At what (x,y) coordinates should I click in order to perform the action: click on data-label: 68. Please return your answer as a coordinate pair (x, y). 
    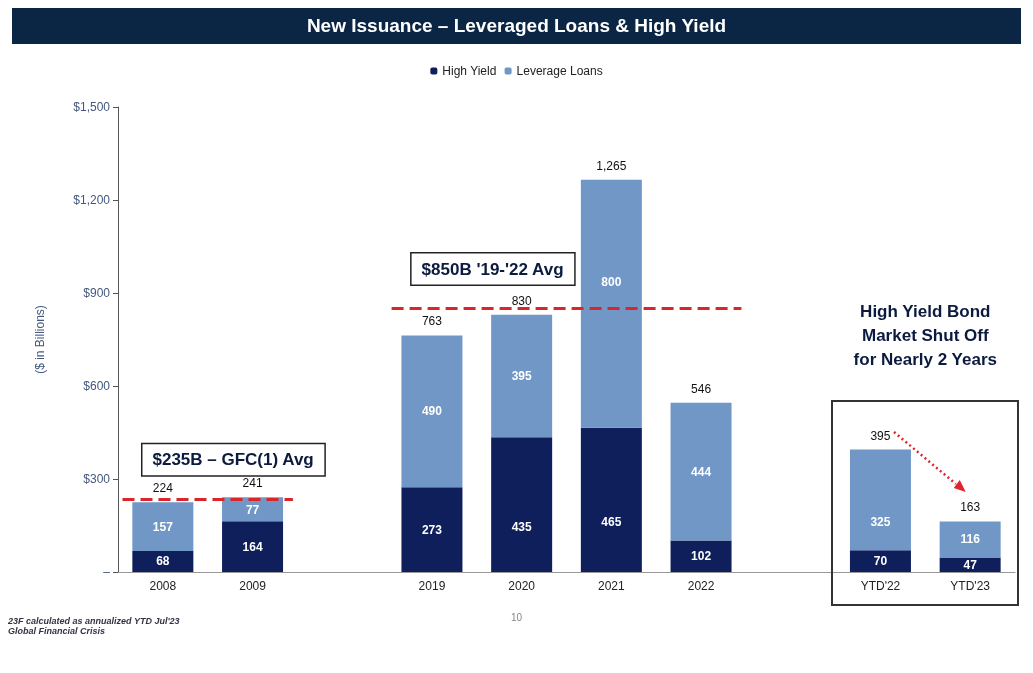
    Looking at the image, I should click on (163, 561).